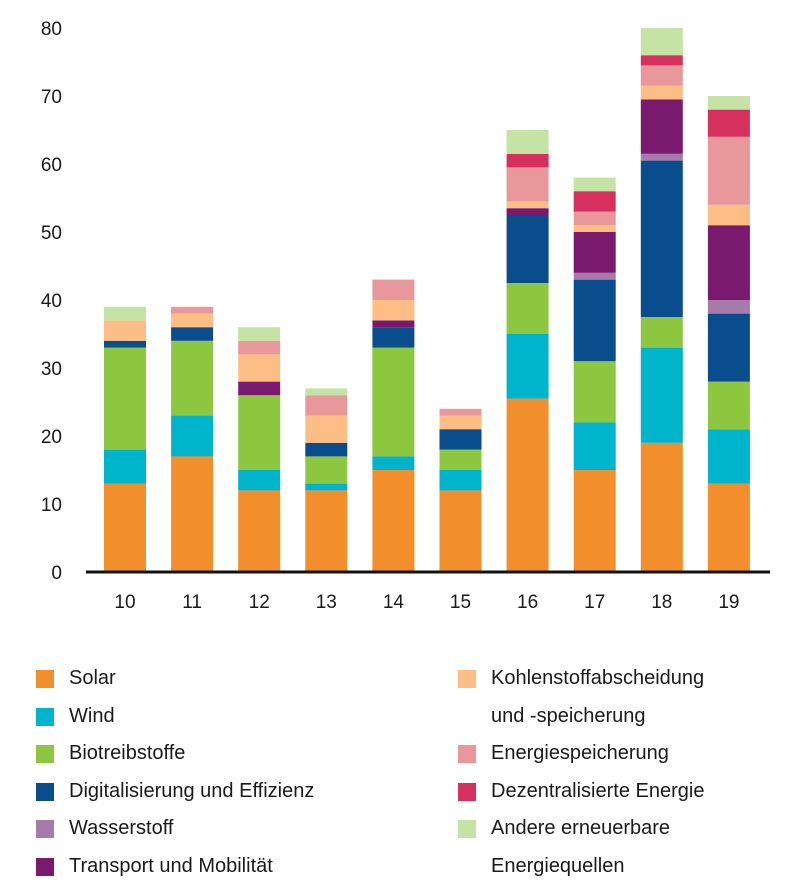  I want to click on x-tick-label: 18, so click(661, 602).